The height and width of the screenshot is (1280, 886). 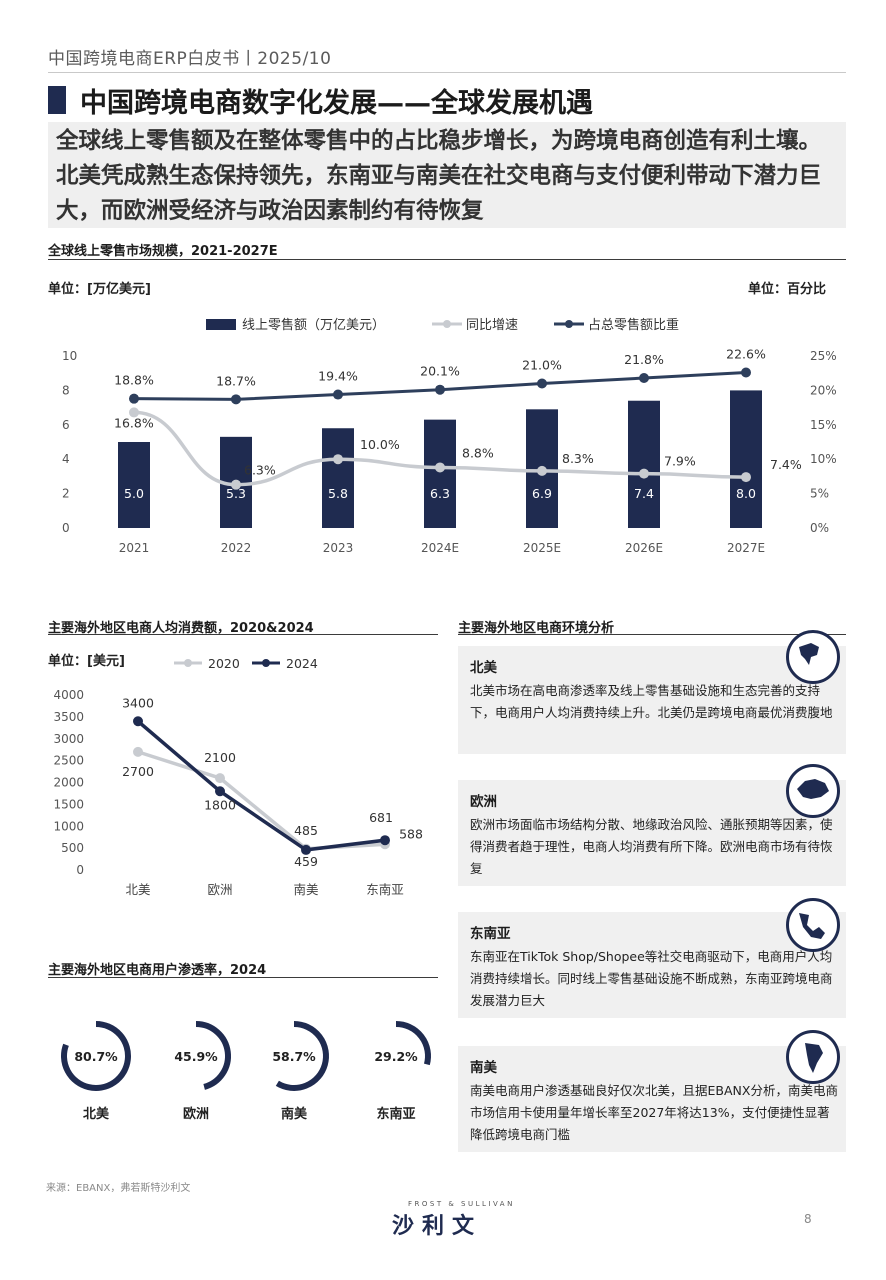 What do you see at coordinates (190, 59) in the screenshot?
I see `report-header: 中国跨境电商ERP白皮书丨2025/10` at bounding box center [190, 59].